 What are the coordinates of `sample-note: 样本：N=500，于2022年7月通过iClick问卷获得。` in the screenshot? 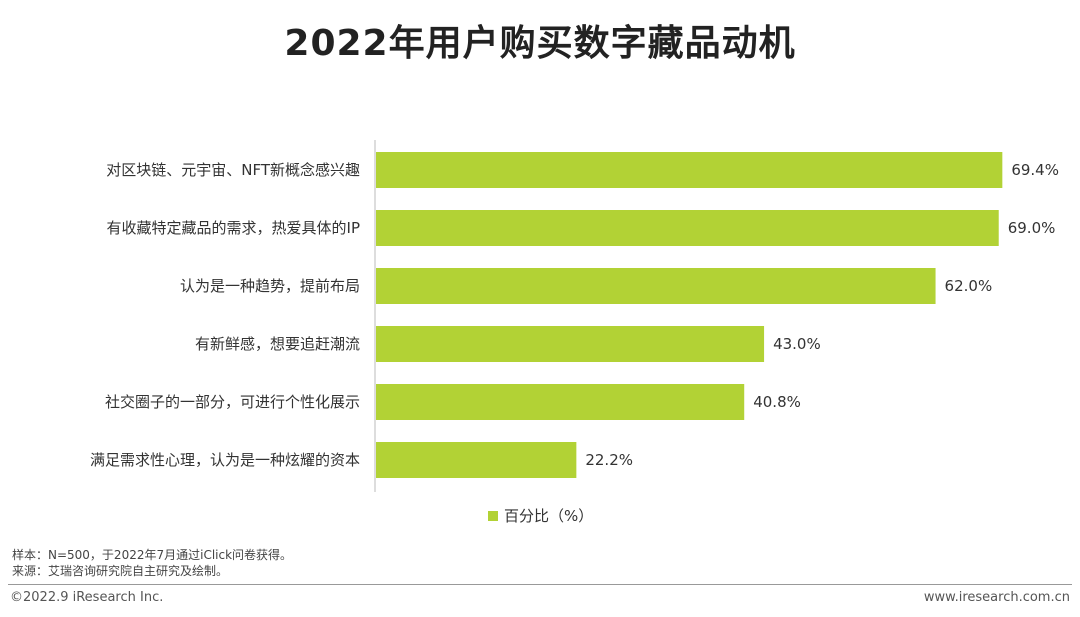 It's located at (152, 555).